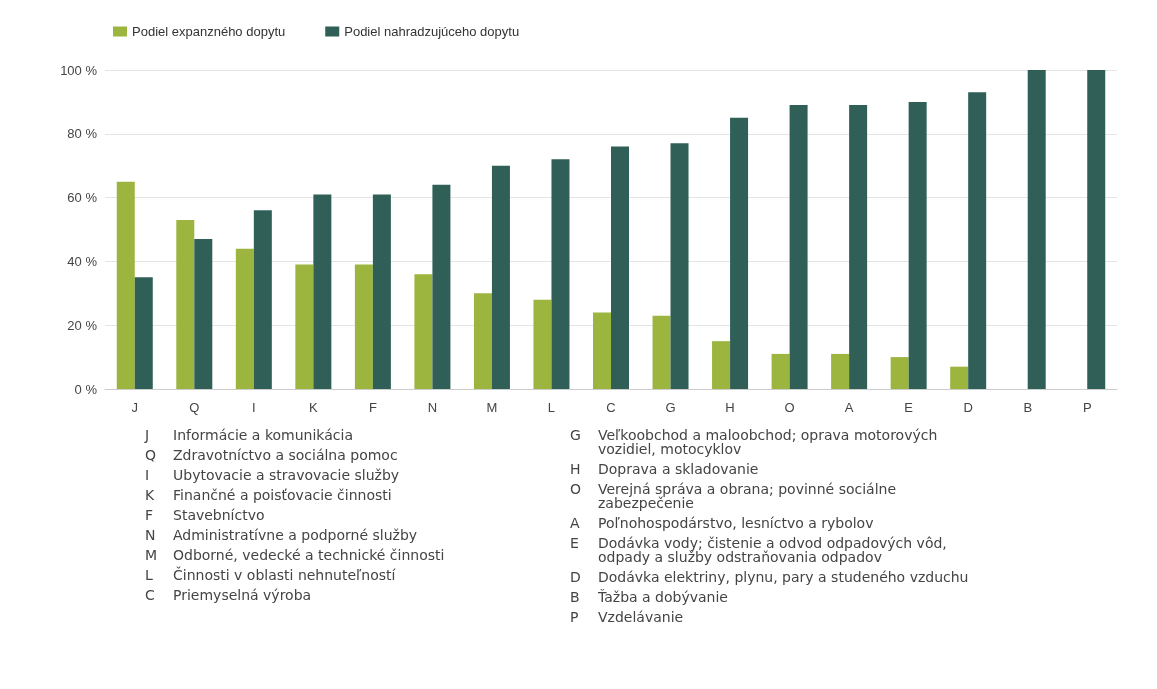  Describe the element at coordinates (295, 555) in the screenshot. I see `text: M Odborné, vedecké a technické činnosti` at that location.